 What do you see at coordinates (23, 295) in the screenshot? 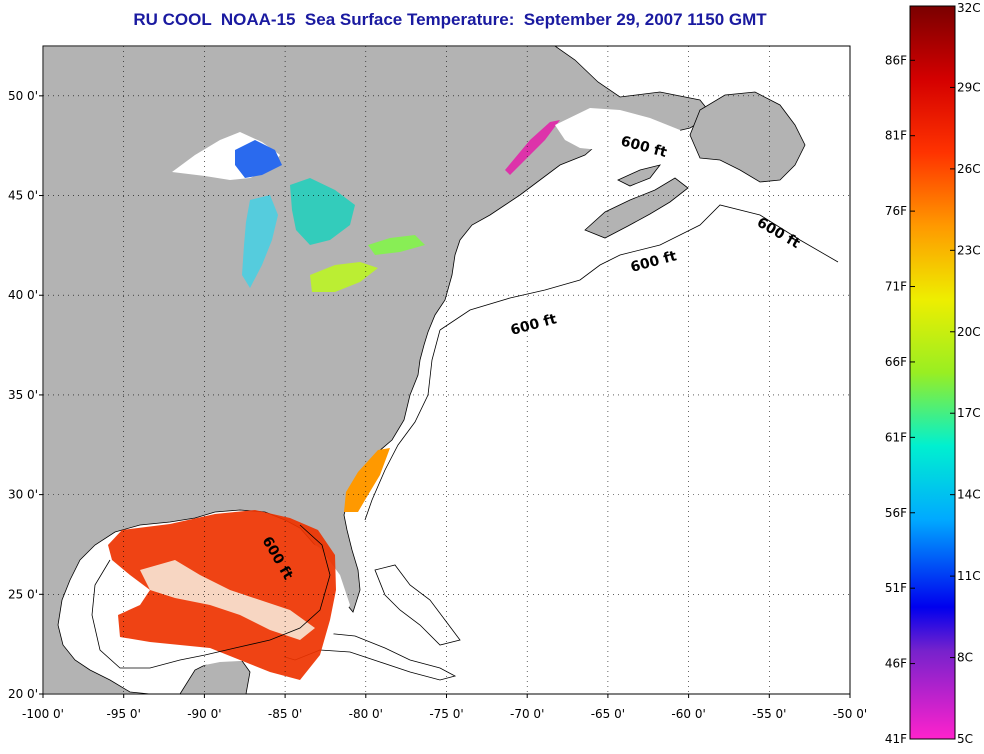
I see `lat-tick-label: 40 0'` at bounding box center [23, 295].